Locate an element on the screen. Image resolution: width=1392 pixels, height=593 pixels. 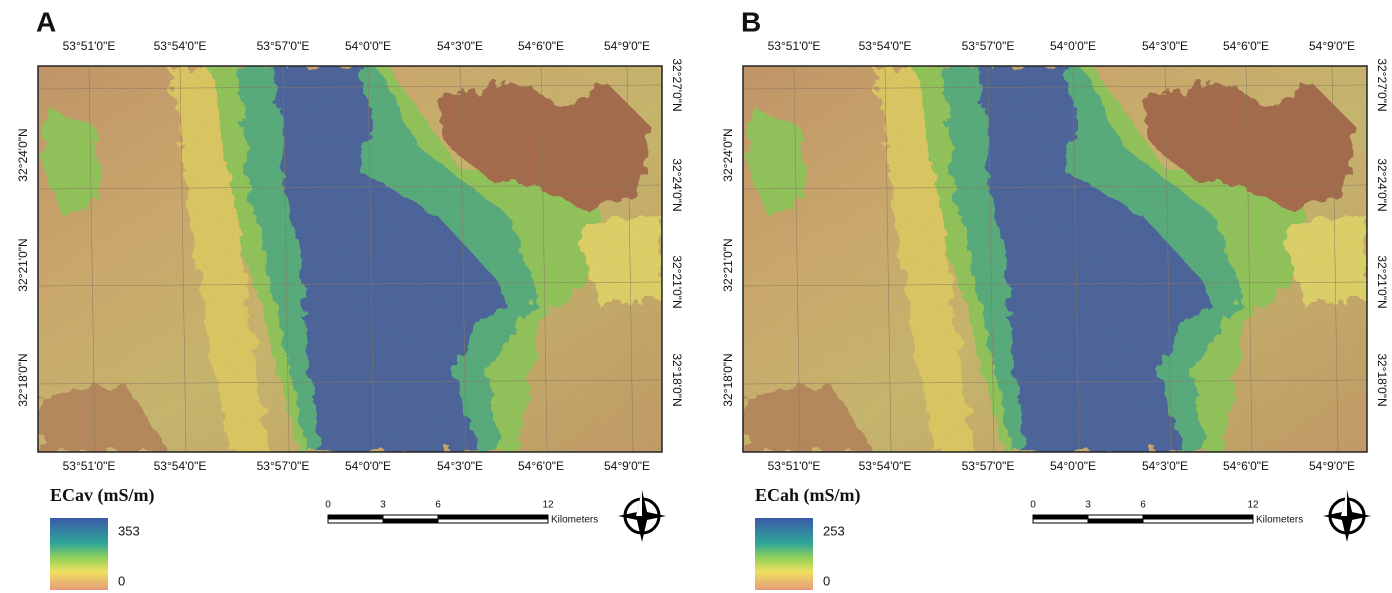
legend-title: ECav (mS/m) is located at coordinates (102, 495).